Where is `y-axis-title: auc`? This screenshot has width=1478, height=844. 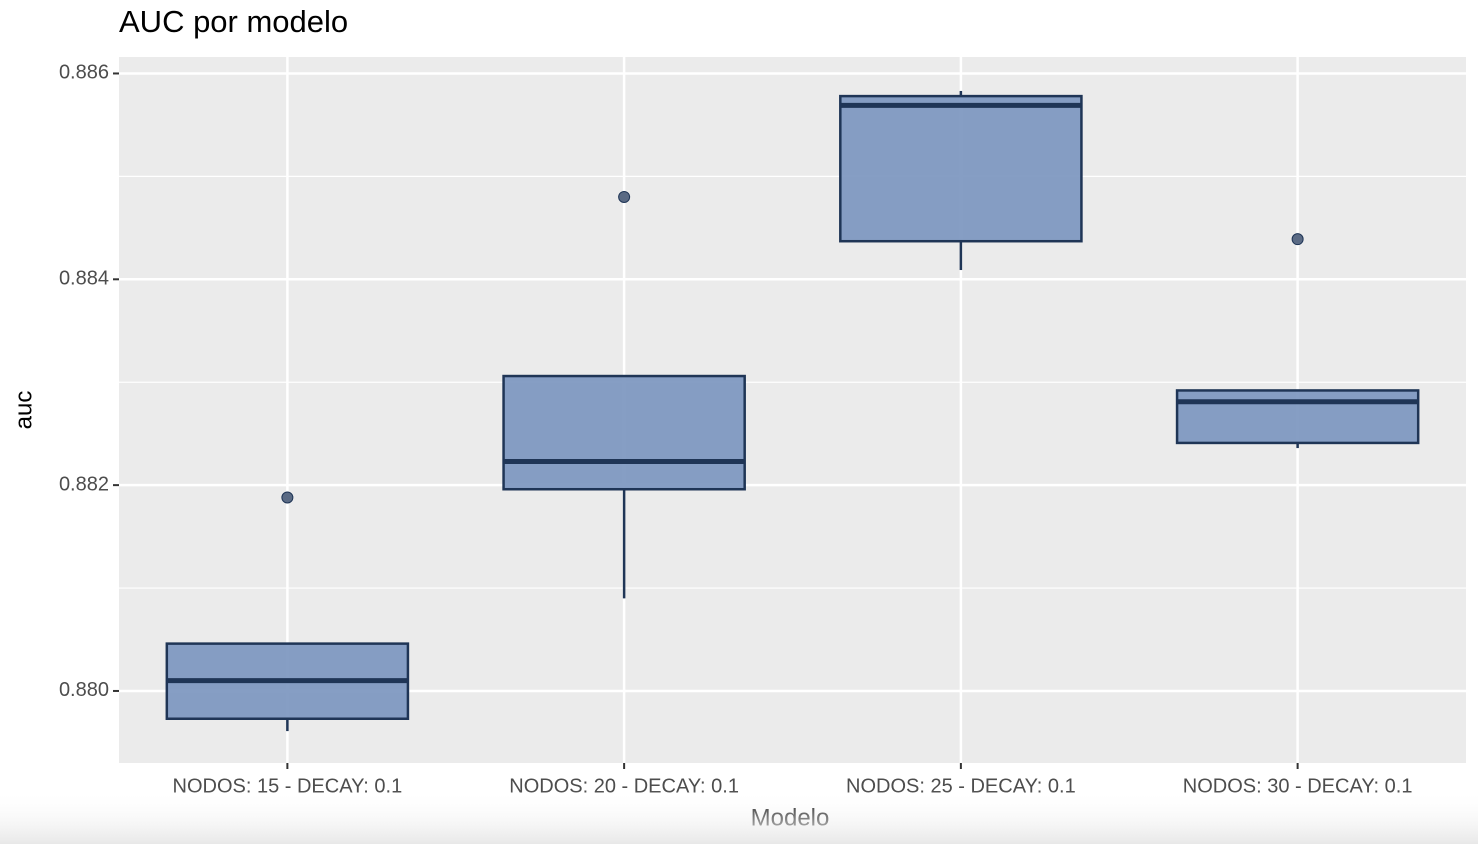 y-axis-title: auc is located at coordinates (23, 410).